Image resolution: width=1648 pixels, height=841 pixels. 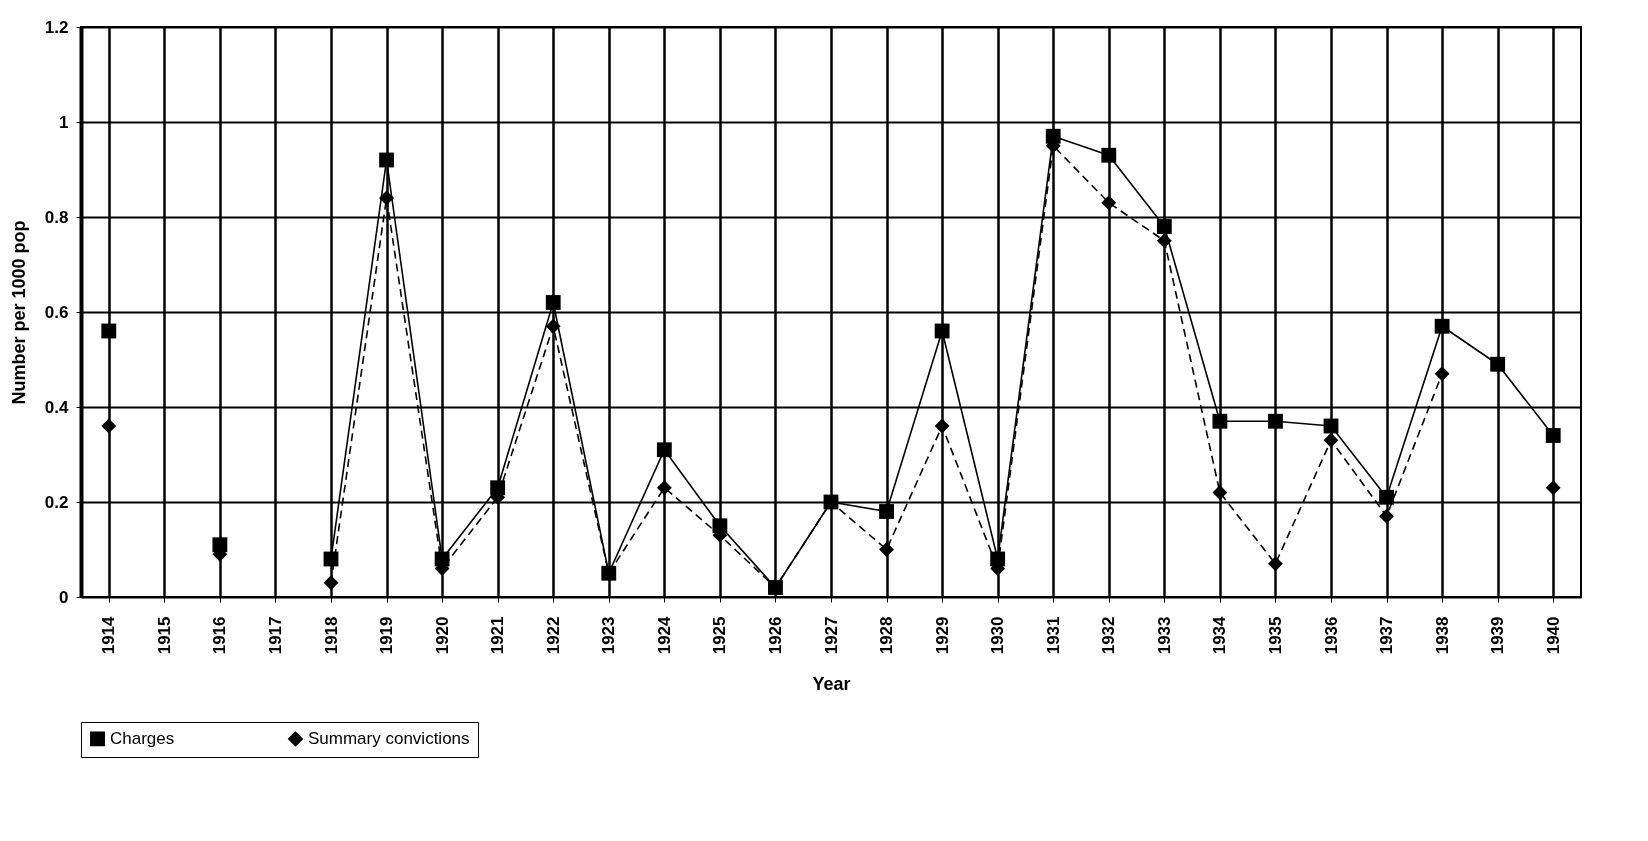 What do you see at coordinates (56, 502) in the screenshot?
I see `y-tick-label: 0.2` at bounding box center [56, 502].